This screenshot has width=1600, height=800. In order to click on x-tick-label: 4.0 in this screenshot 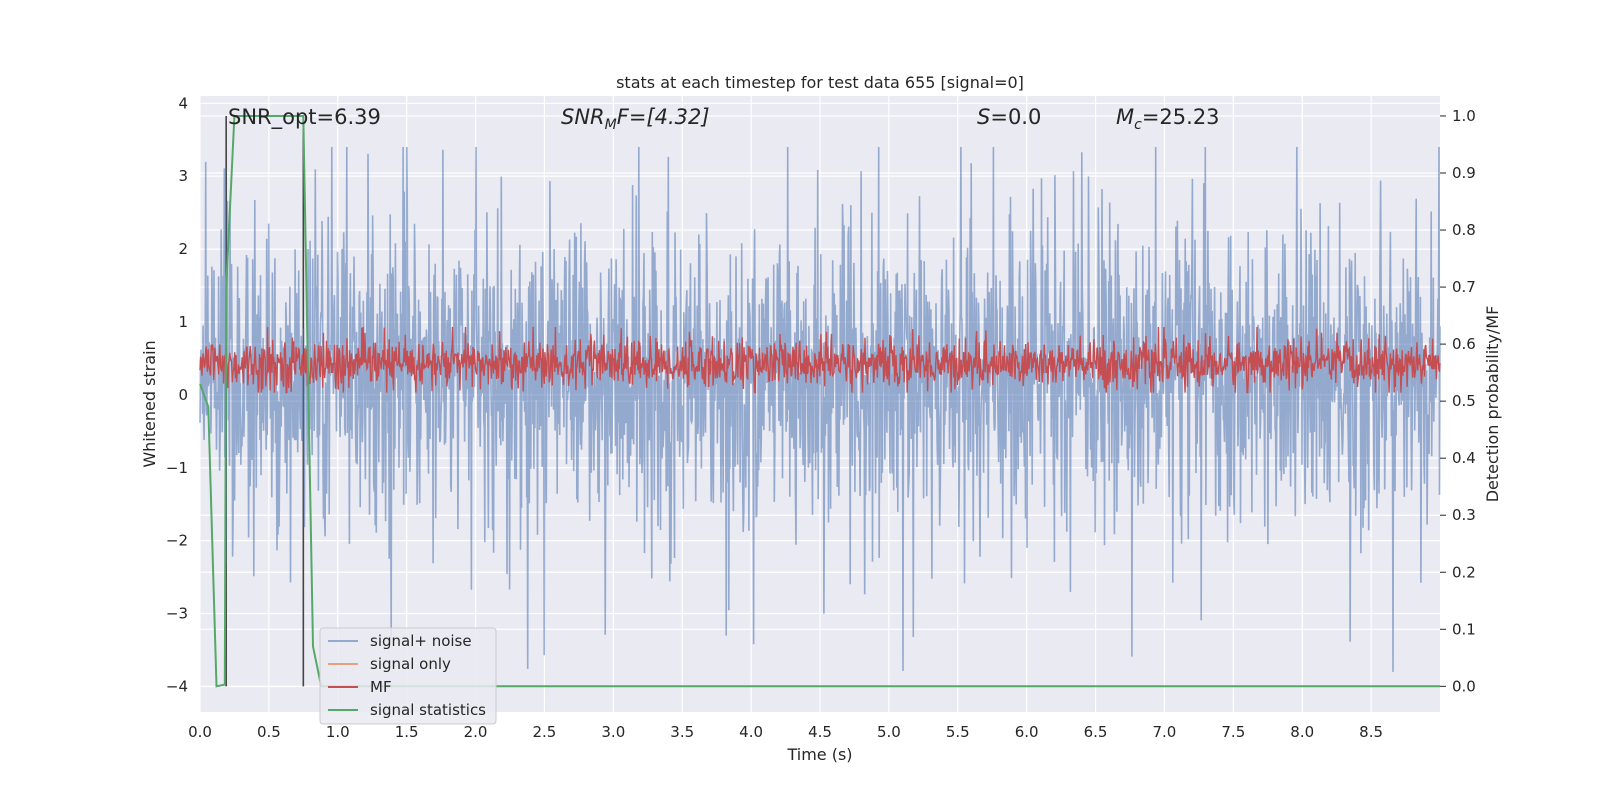, I will do `click(751, 732)`.